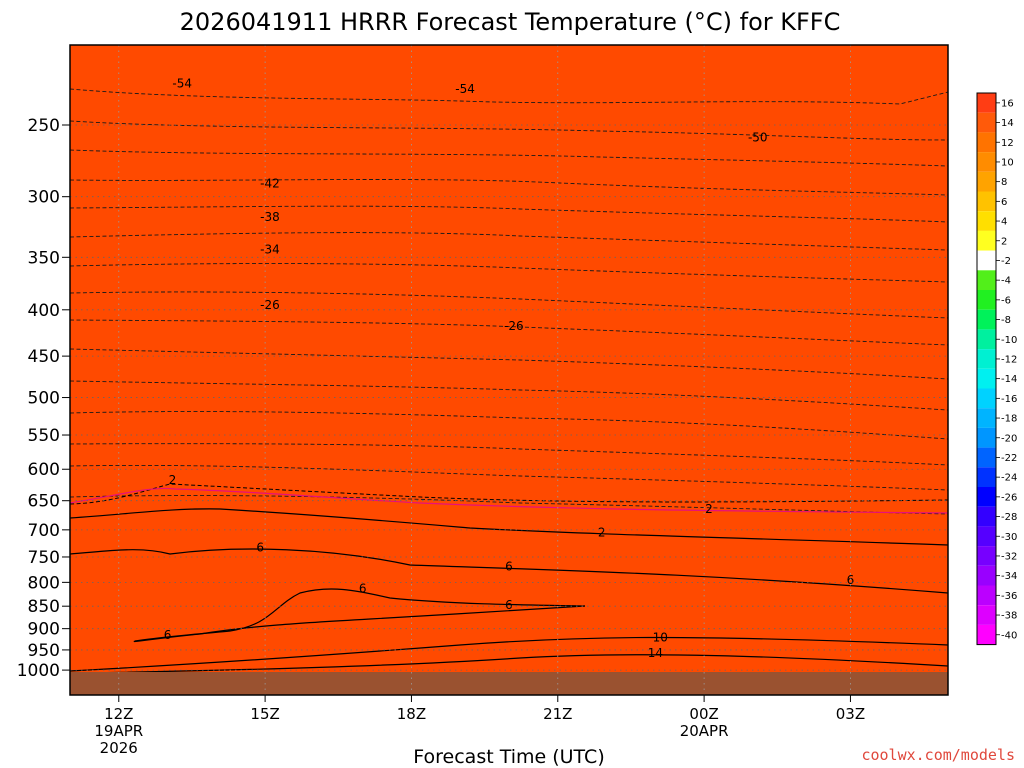  I want to click on colorbar-label--10: -10, so click(1009, 340).